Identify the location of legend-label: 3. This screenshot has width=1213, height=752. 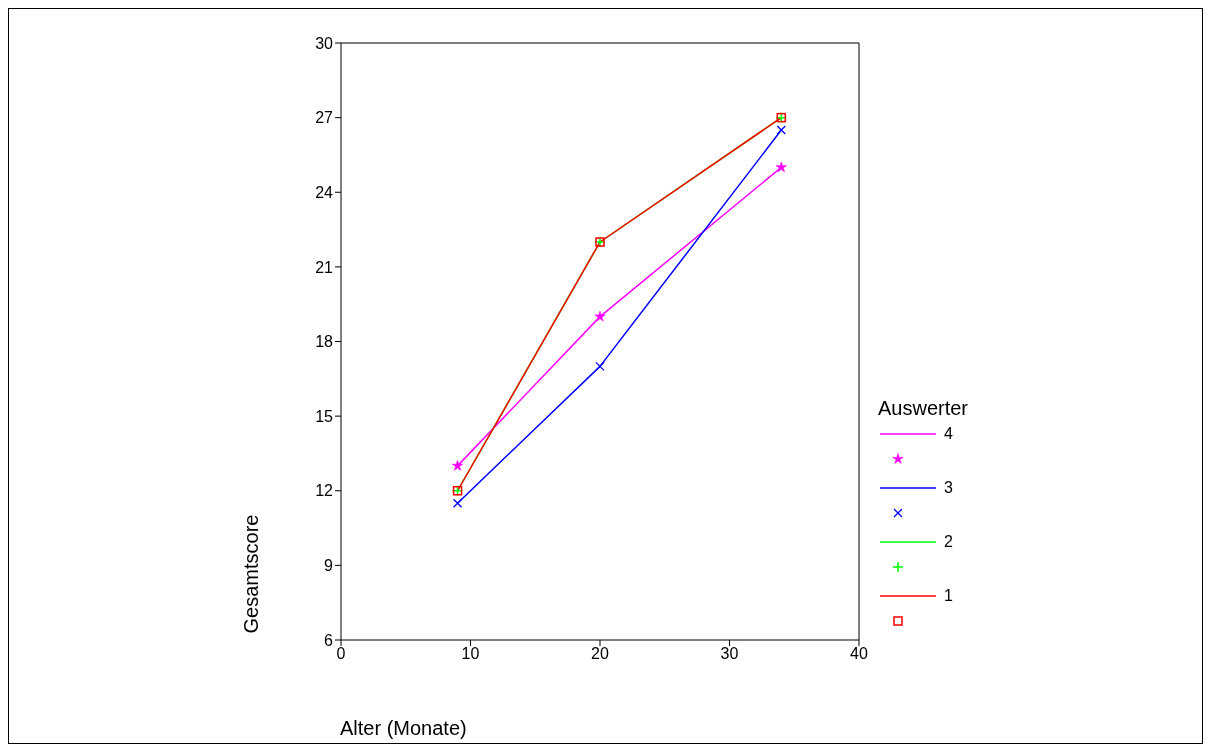
(948, 488).